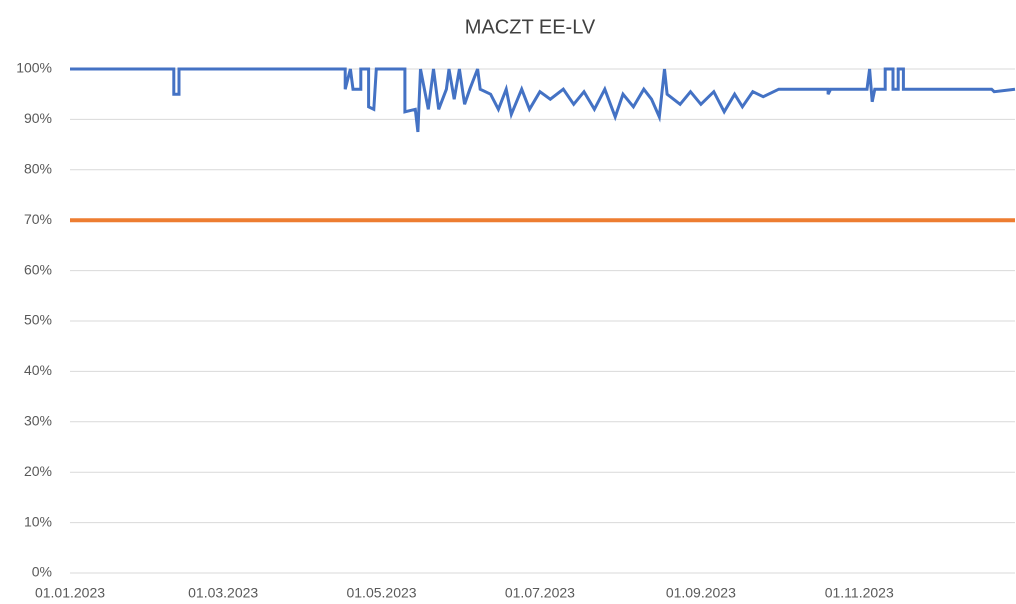 Image resolution: width=1016 pixels, height=604 pixels. I want to click on y-tick-label: 100%, so click(34, 68).